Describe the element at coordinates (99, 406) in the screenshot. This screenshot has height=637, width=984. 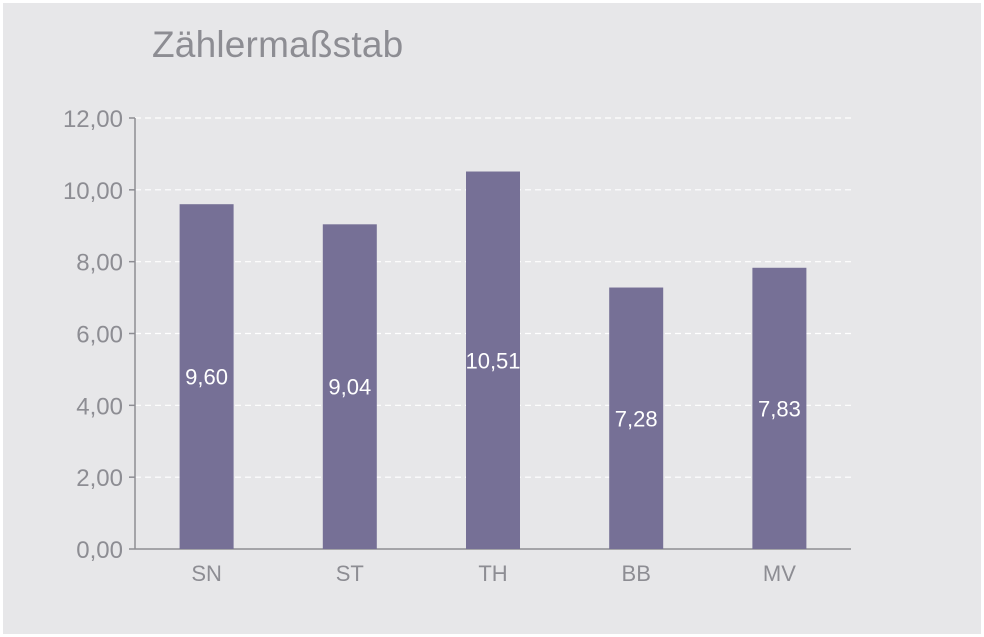
I see `y-tick-label: 4,00` at that location.